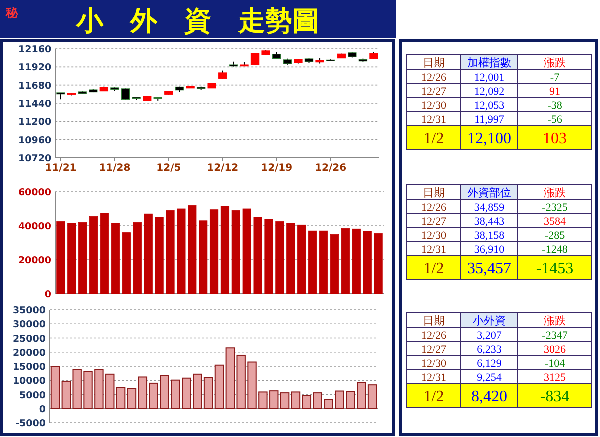 The width and height of the screenshot is (600, 437). Describe the element at coordinates (35, 261) in the screenshot. I see `y-tick-label: 20000` at that location.